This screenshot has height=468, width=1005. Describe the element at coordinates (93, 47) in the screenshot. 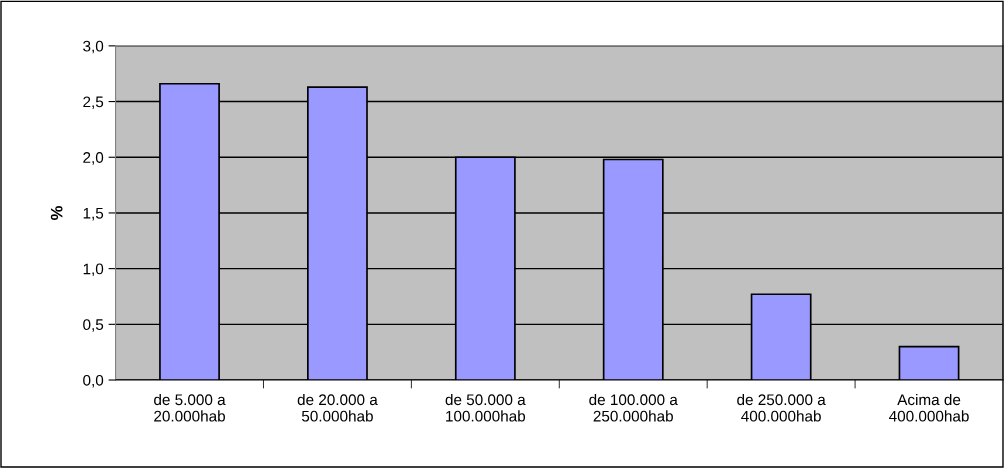

I see `y-tick-label: 3,0` at that location.